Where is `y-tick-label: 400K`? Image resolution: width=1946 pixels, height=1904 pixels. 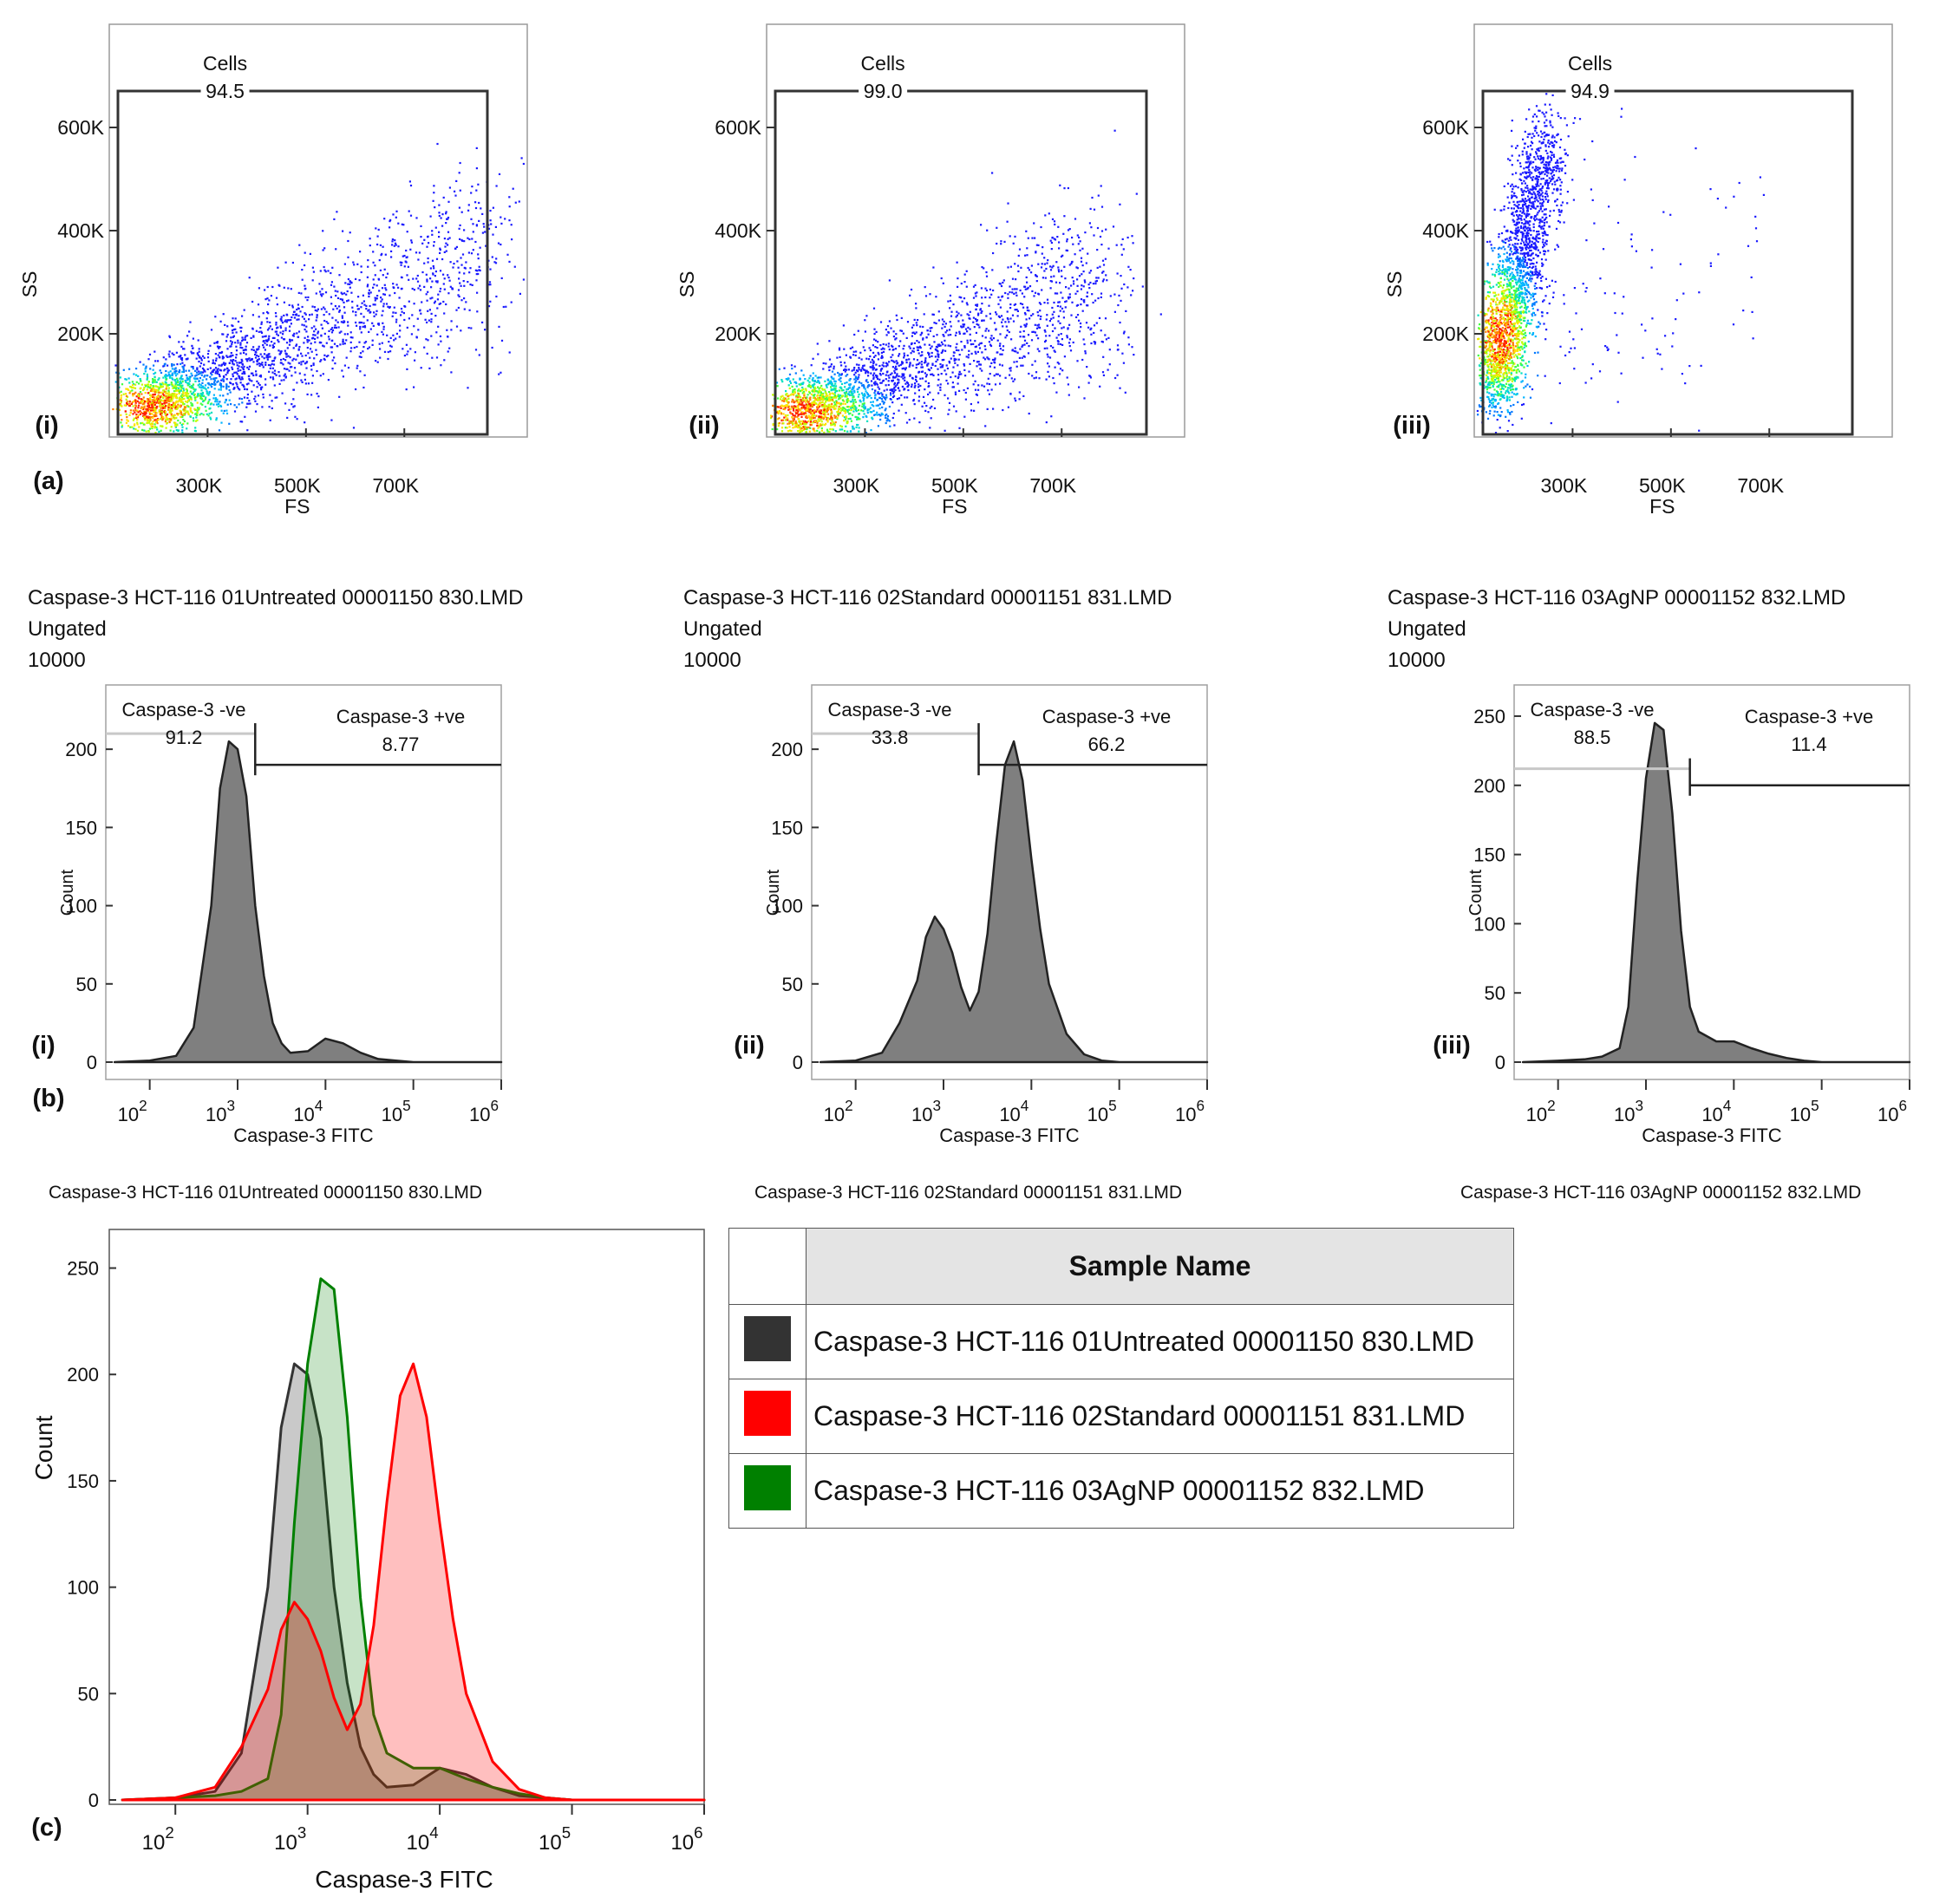
y-tick-label: 400K is located at coordinates (80, 230).